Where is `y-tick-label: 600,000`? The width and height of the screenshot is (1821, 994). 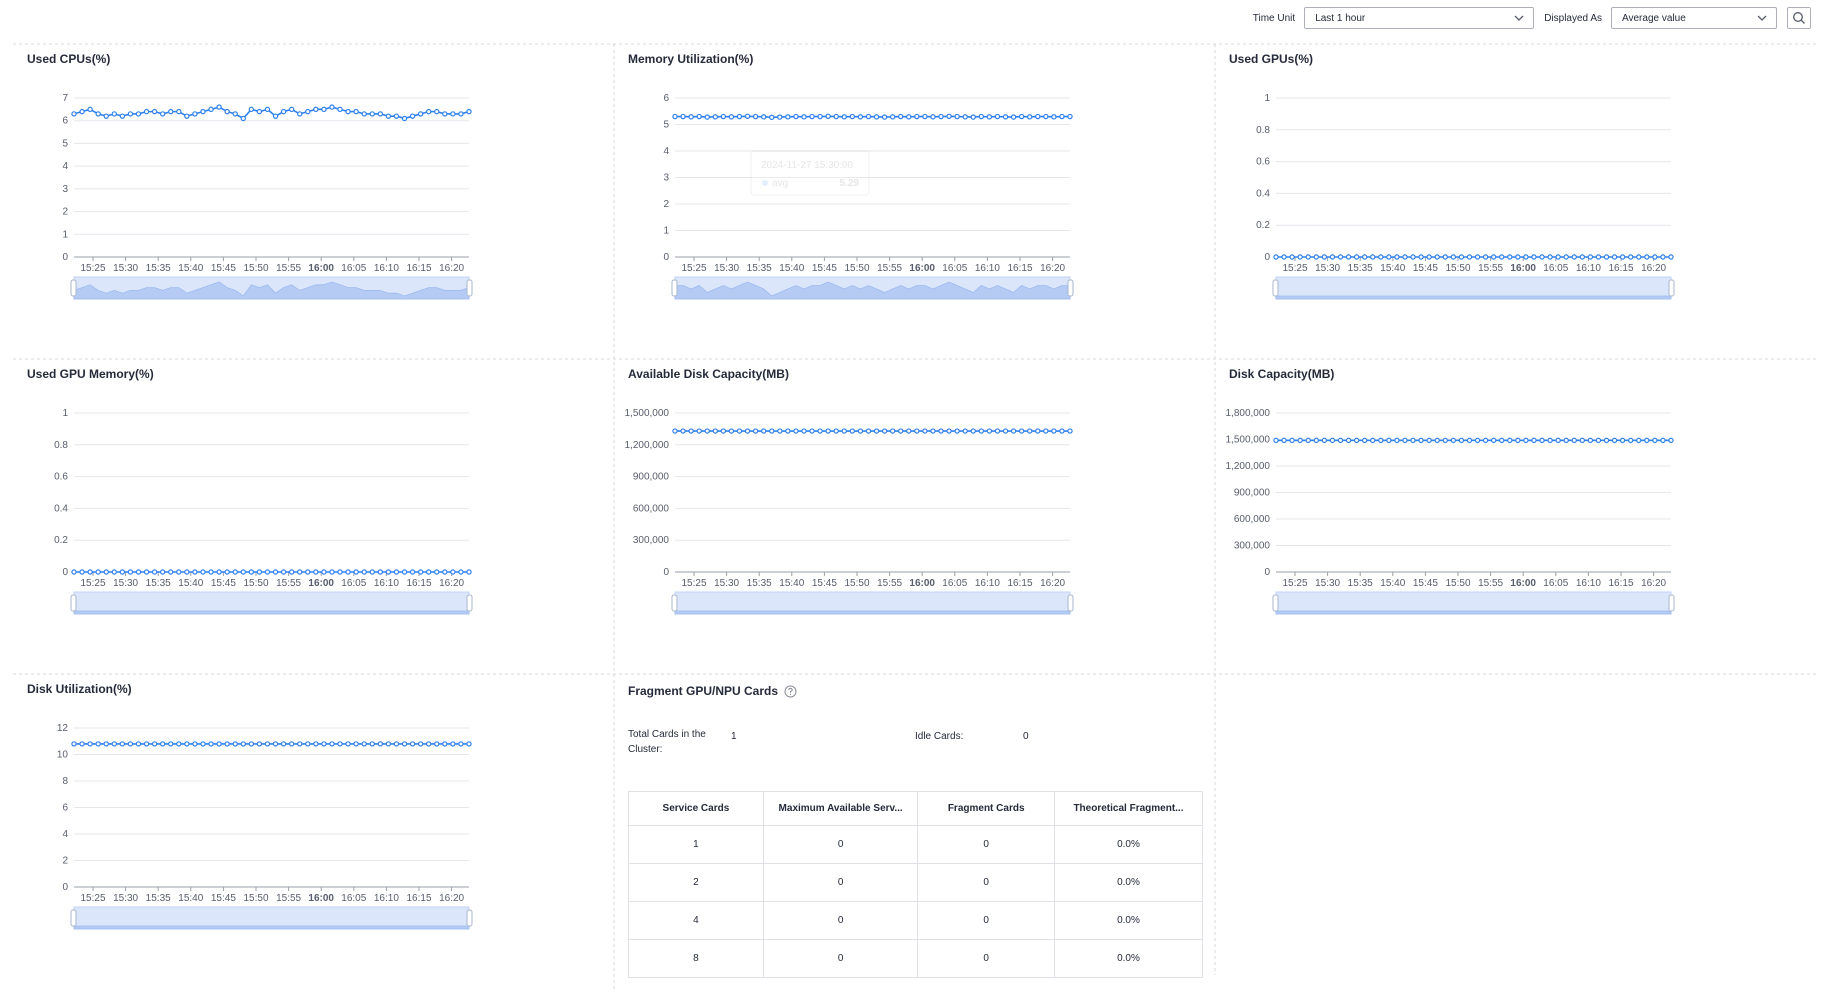 y-tick-label: 600,000 is located at coordinates (1252, 519).